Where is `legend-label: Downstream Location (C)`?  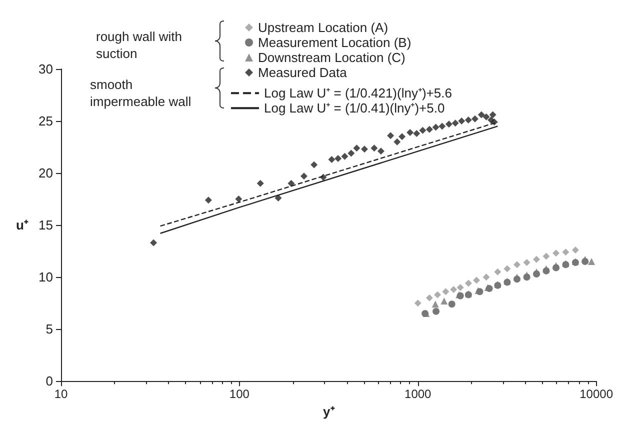 legend-label: Downstream Location (C) is located at coordinates (332, 57).